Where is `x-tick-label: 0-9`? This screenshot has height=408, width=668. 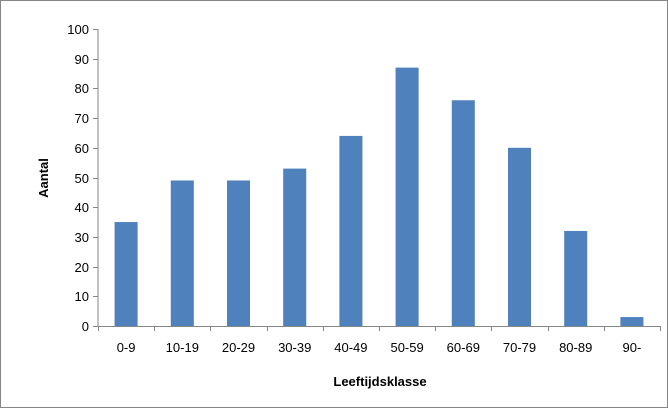 x-tick-label: 0-9 is located at coordinates (126, 347).